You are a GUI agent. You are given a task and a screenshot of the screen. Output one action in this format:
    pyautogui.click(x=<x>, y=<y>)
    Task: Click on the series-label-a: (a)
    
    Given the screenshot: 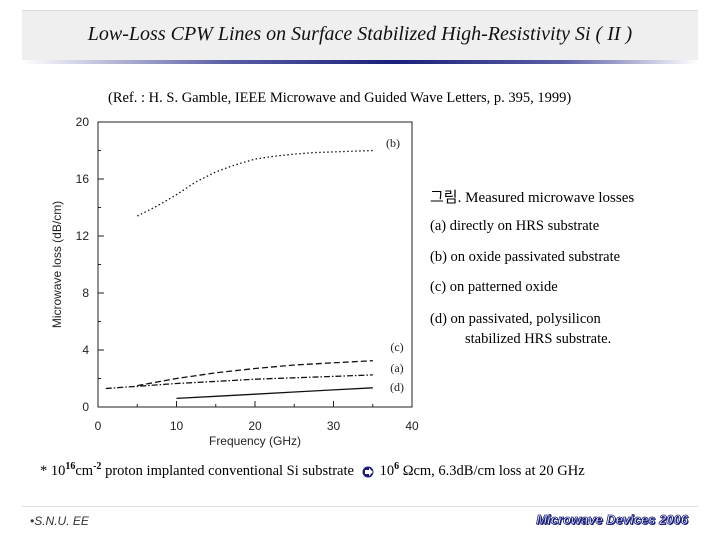 What is the action you would take?
    pyautogui.click(x=396, y=368)
    